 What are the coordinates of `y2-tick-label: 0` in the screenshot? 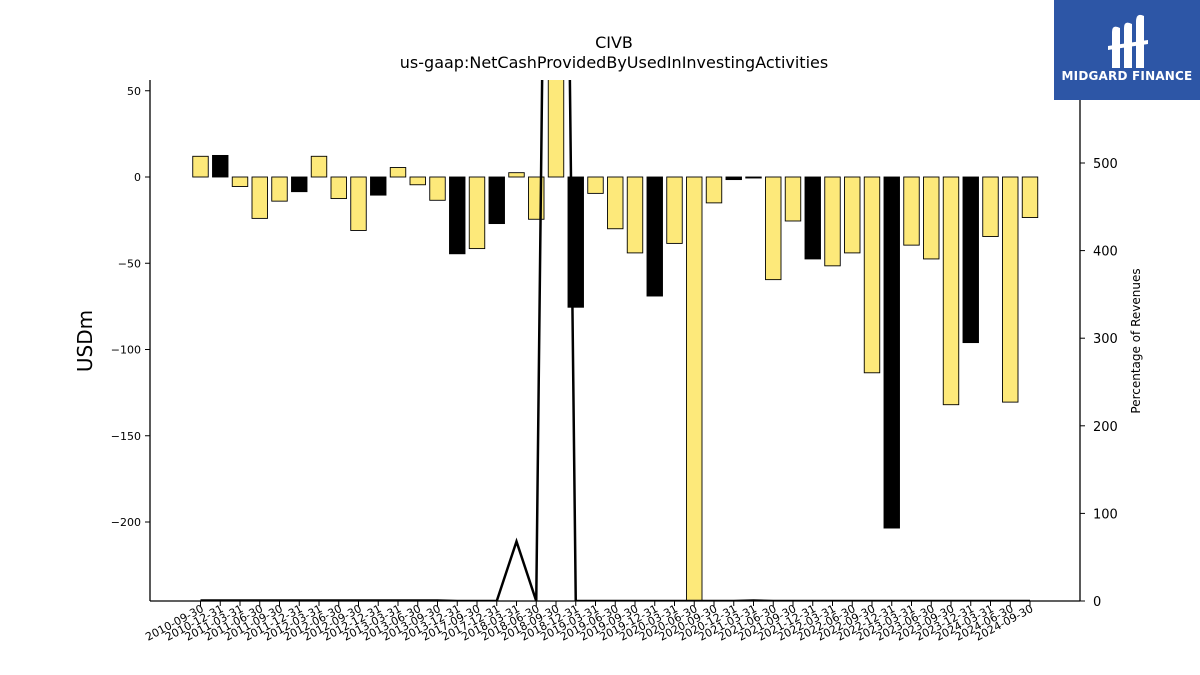 It's located at (1097, 602).